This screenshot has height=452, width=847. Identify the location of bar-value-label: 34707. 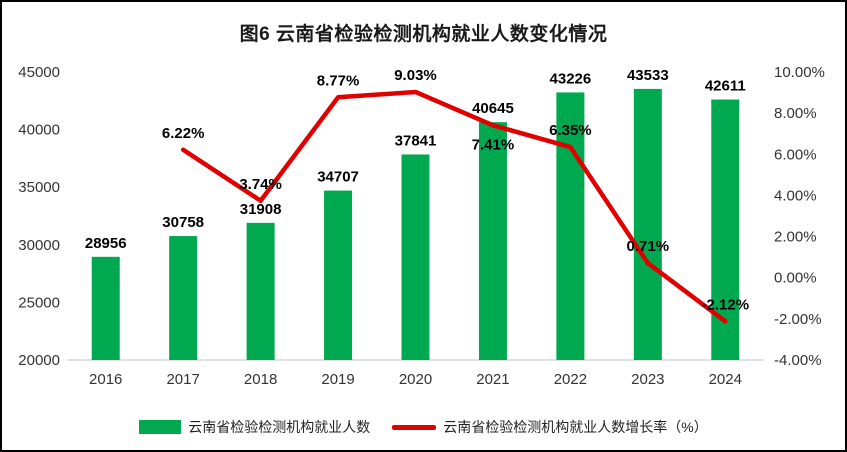
(338, 177).